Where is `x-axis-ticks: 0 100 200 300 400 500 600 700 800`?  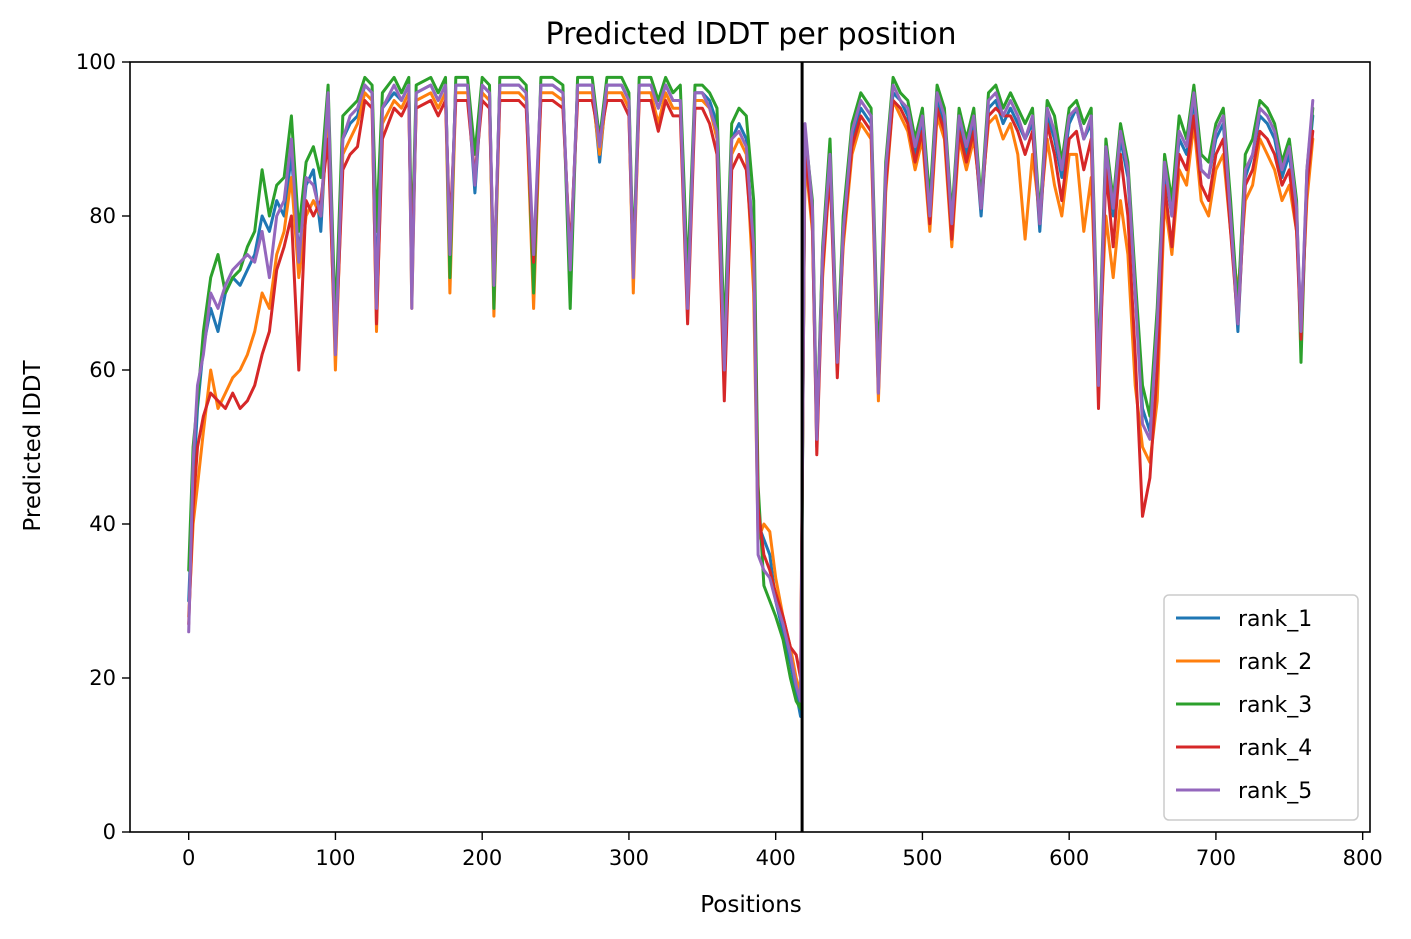
x-axis-ticks: 0 100 200 300 400 500 600 700 800 is located at coordinates (782, 851).